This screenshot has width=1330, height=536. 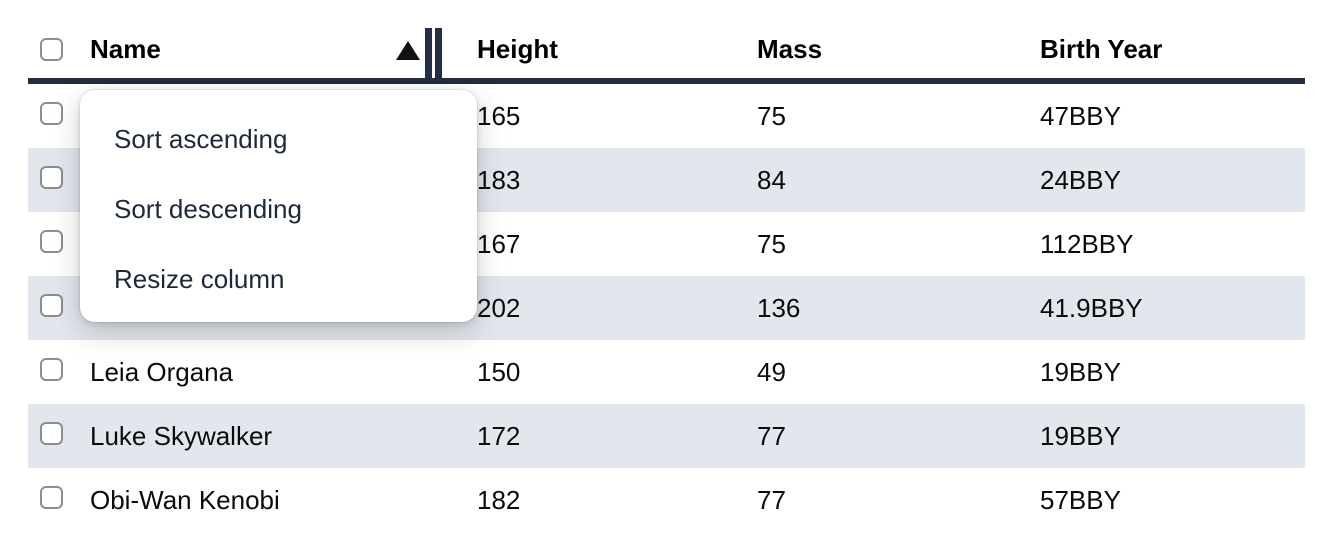 What do you see at coordinates (779, 307) in the screenshot?
I see `cell-mass: 136` at bounding box center [779, 307].